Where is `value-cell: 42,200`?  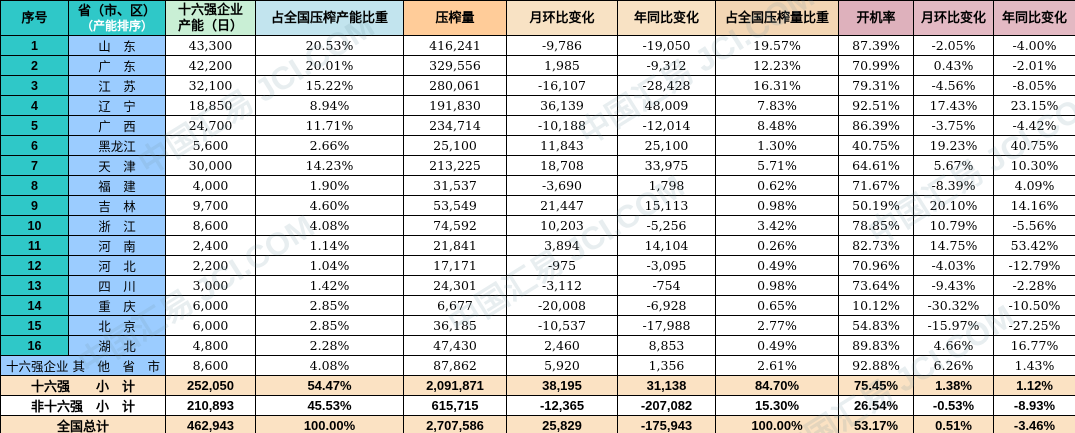 value-cell: 42,200 is located at coordinates (210, 65).